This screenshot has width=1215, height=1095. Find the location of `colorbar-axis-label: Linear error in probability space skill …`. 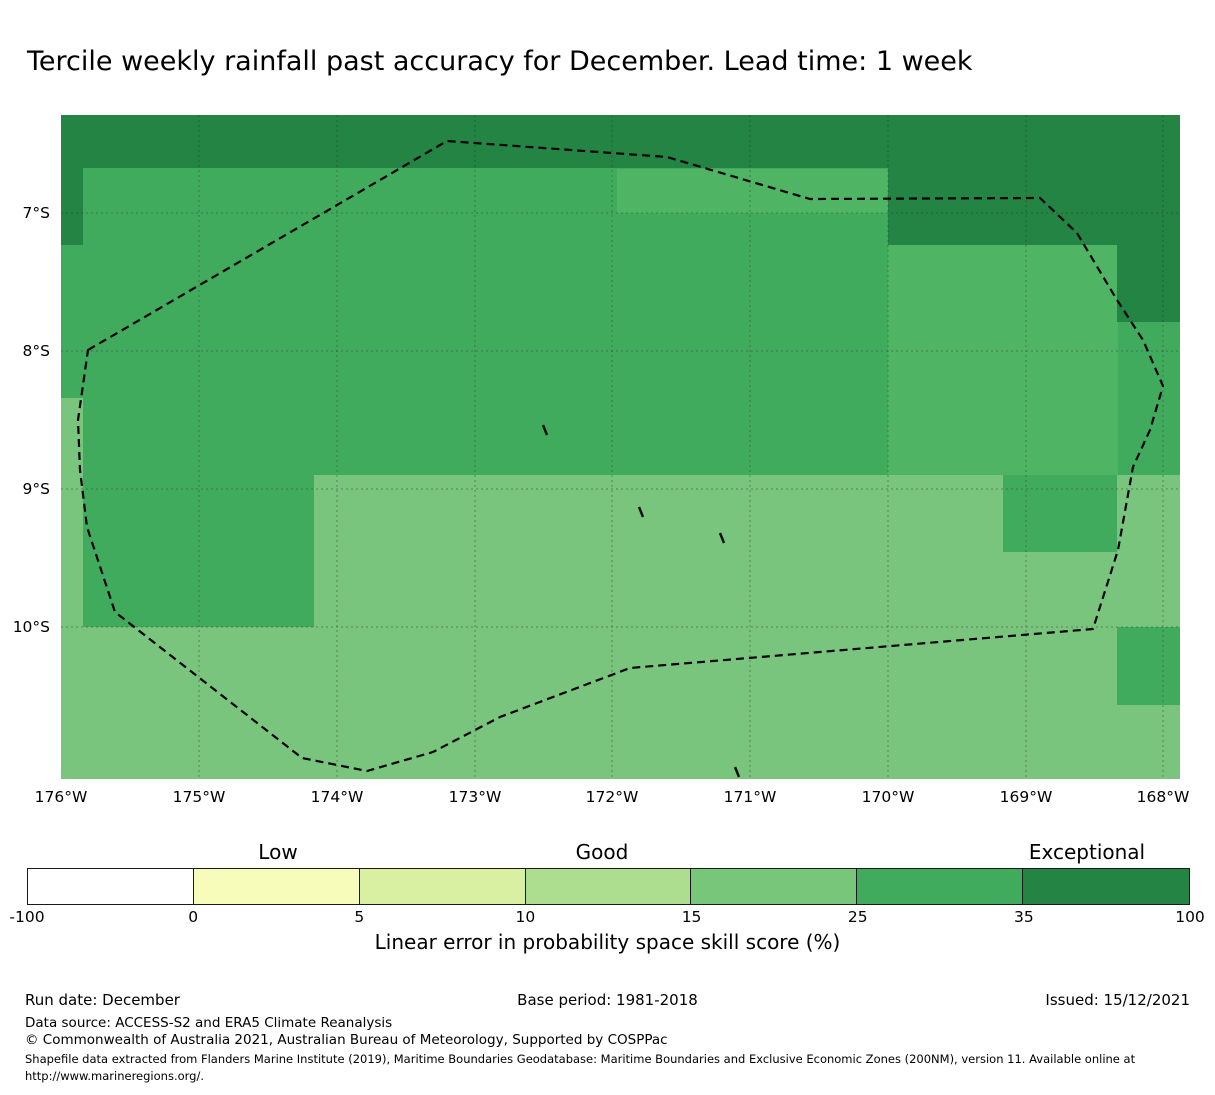

colorbar-axis-label: Linear error in probability space skill … is located at coordinates (607, 942).